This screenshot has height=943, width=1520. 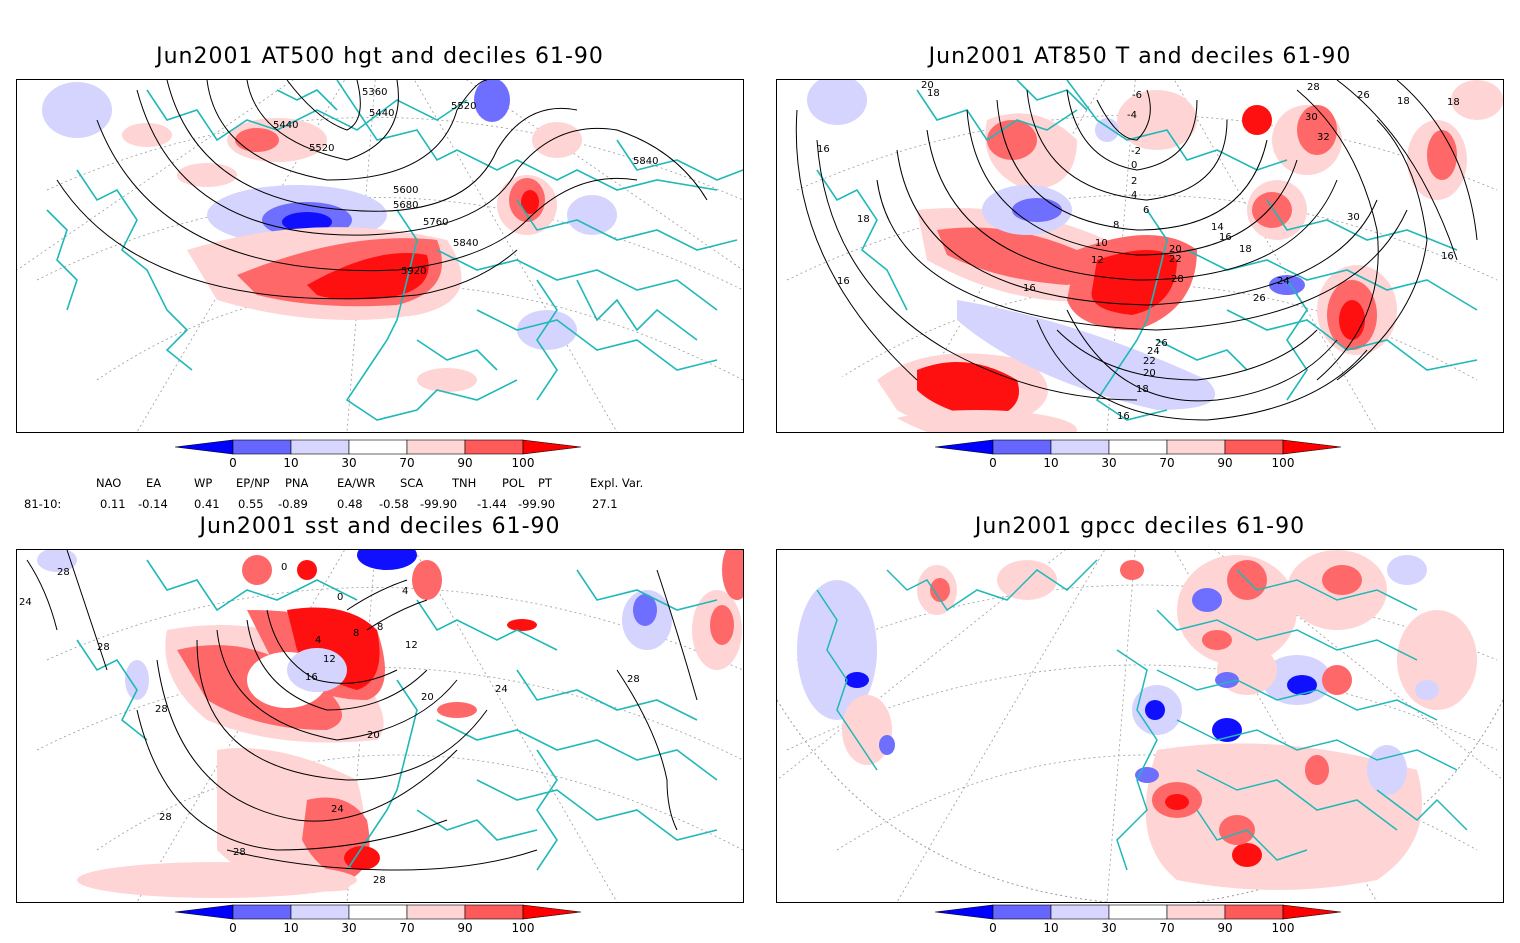 I want to click on contour-label: 0, so click(x=284, y=567).